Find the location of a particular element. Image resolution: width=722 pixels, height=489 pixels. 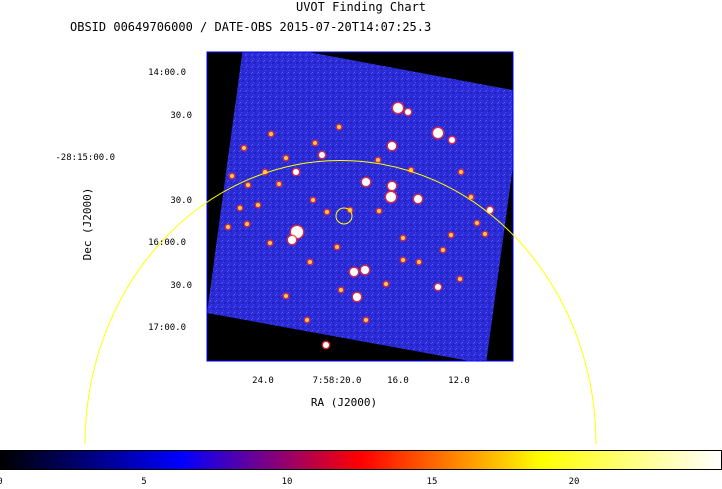

colorbar-label: 10 is located at coordinates (287, 482).